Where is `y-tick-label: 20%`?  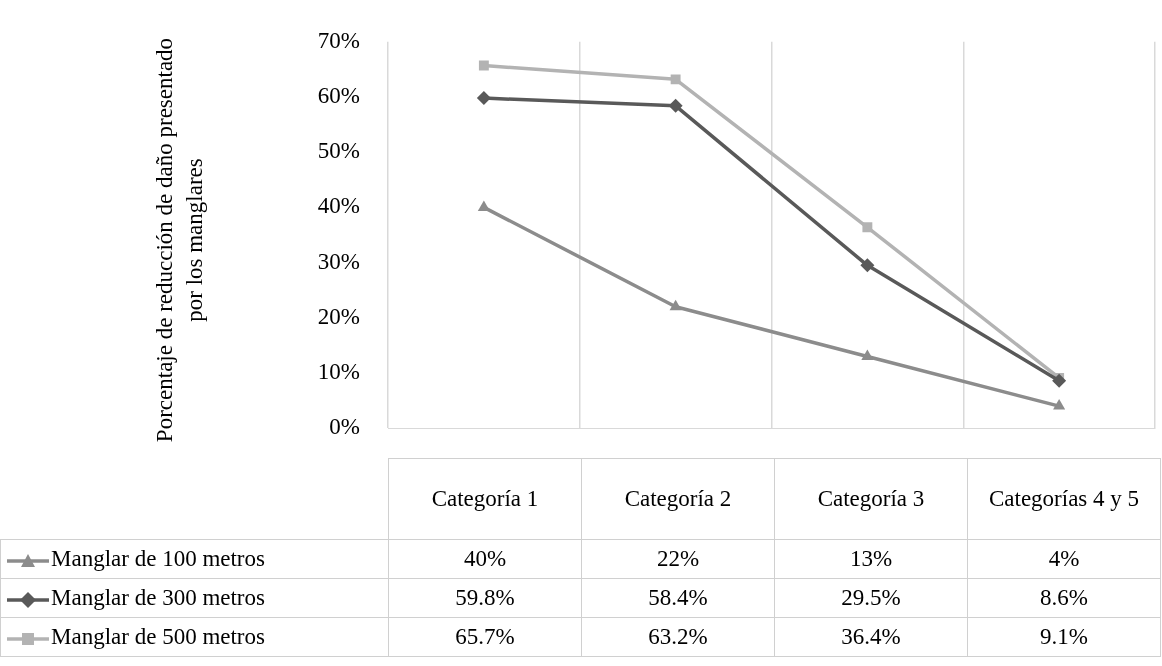
y-tick-label: 20% is located at coordinates (338, 316).